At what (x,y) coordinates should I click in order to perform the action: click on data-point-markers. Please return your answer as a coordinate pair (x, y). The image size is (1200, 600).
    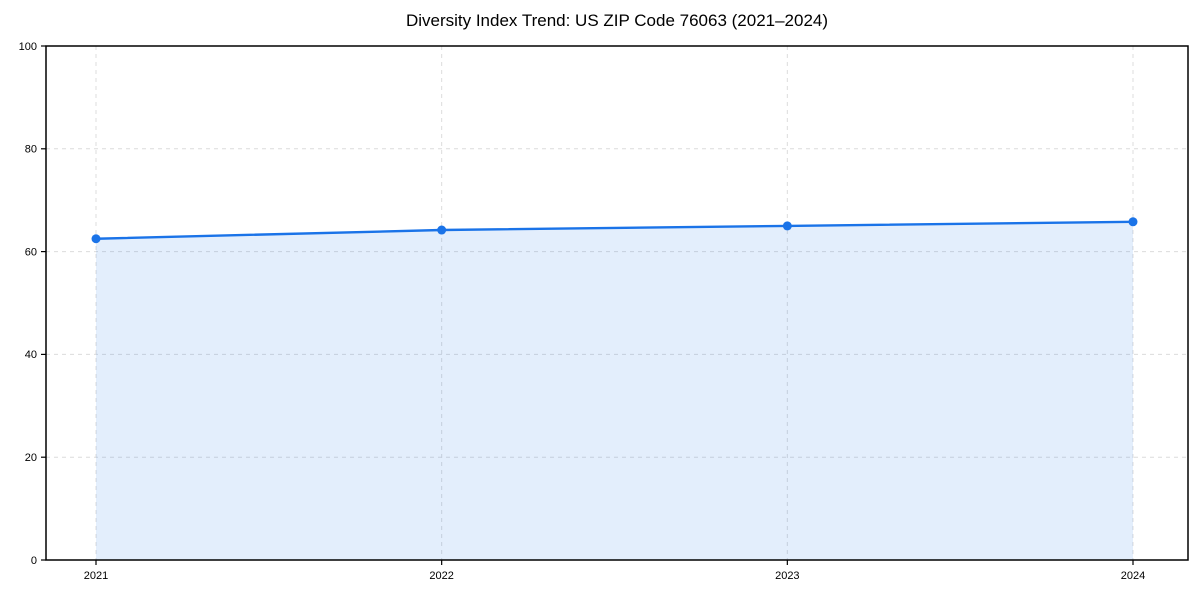
    Looking at the image, I should click on (614, 230).